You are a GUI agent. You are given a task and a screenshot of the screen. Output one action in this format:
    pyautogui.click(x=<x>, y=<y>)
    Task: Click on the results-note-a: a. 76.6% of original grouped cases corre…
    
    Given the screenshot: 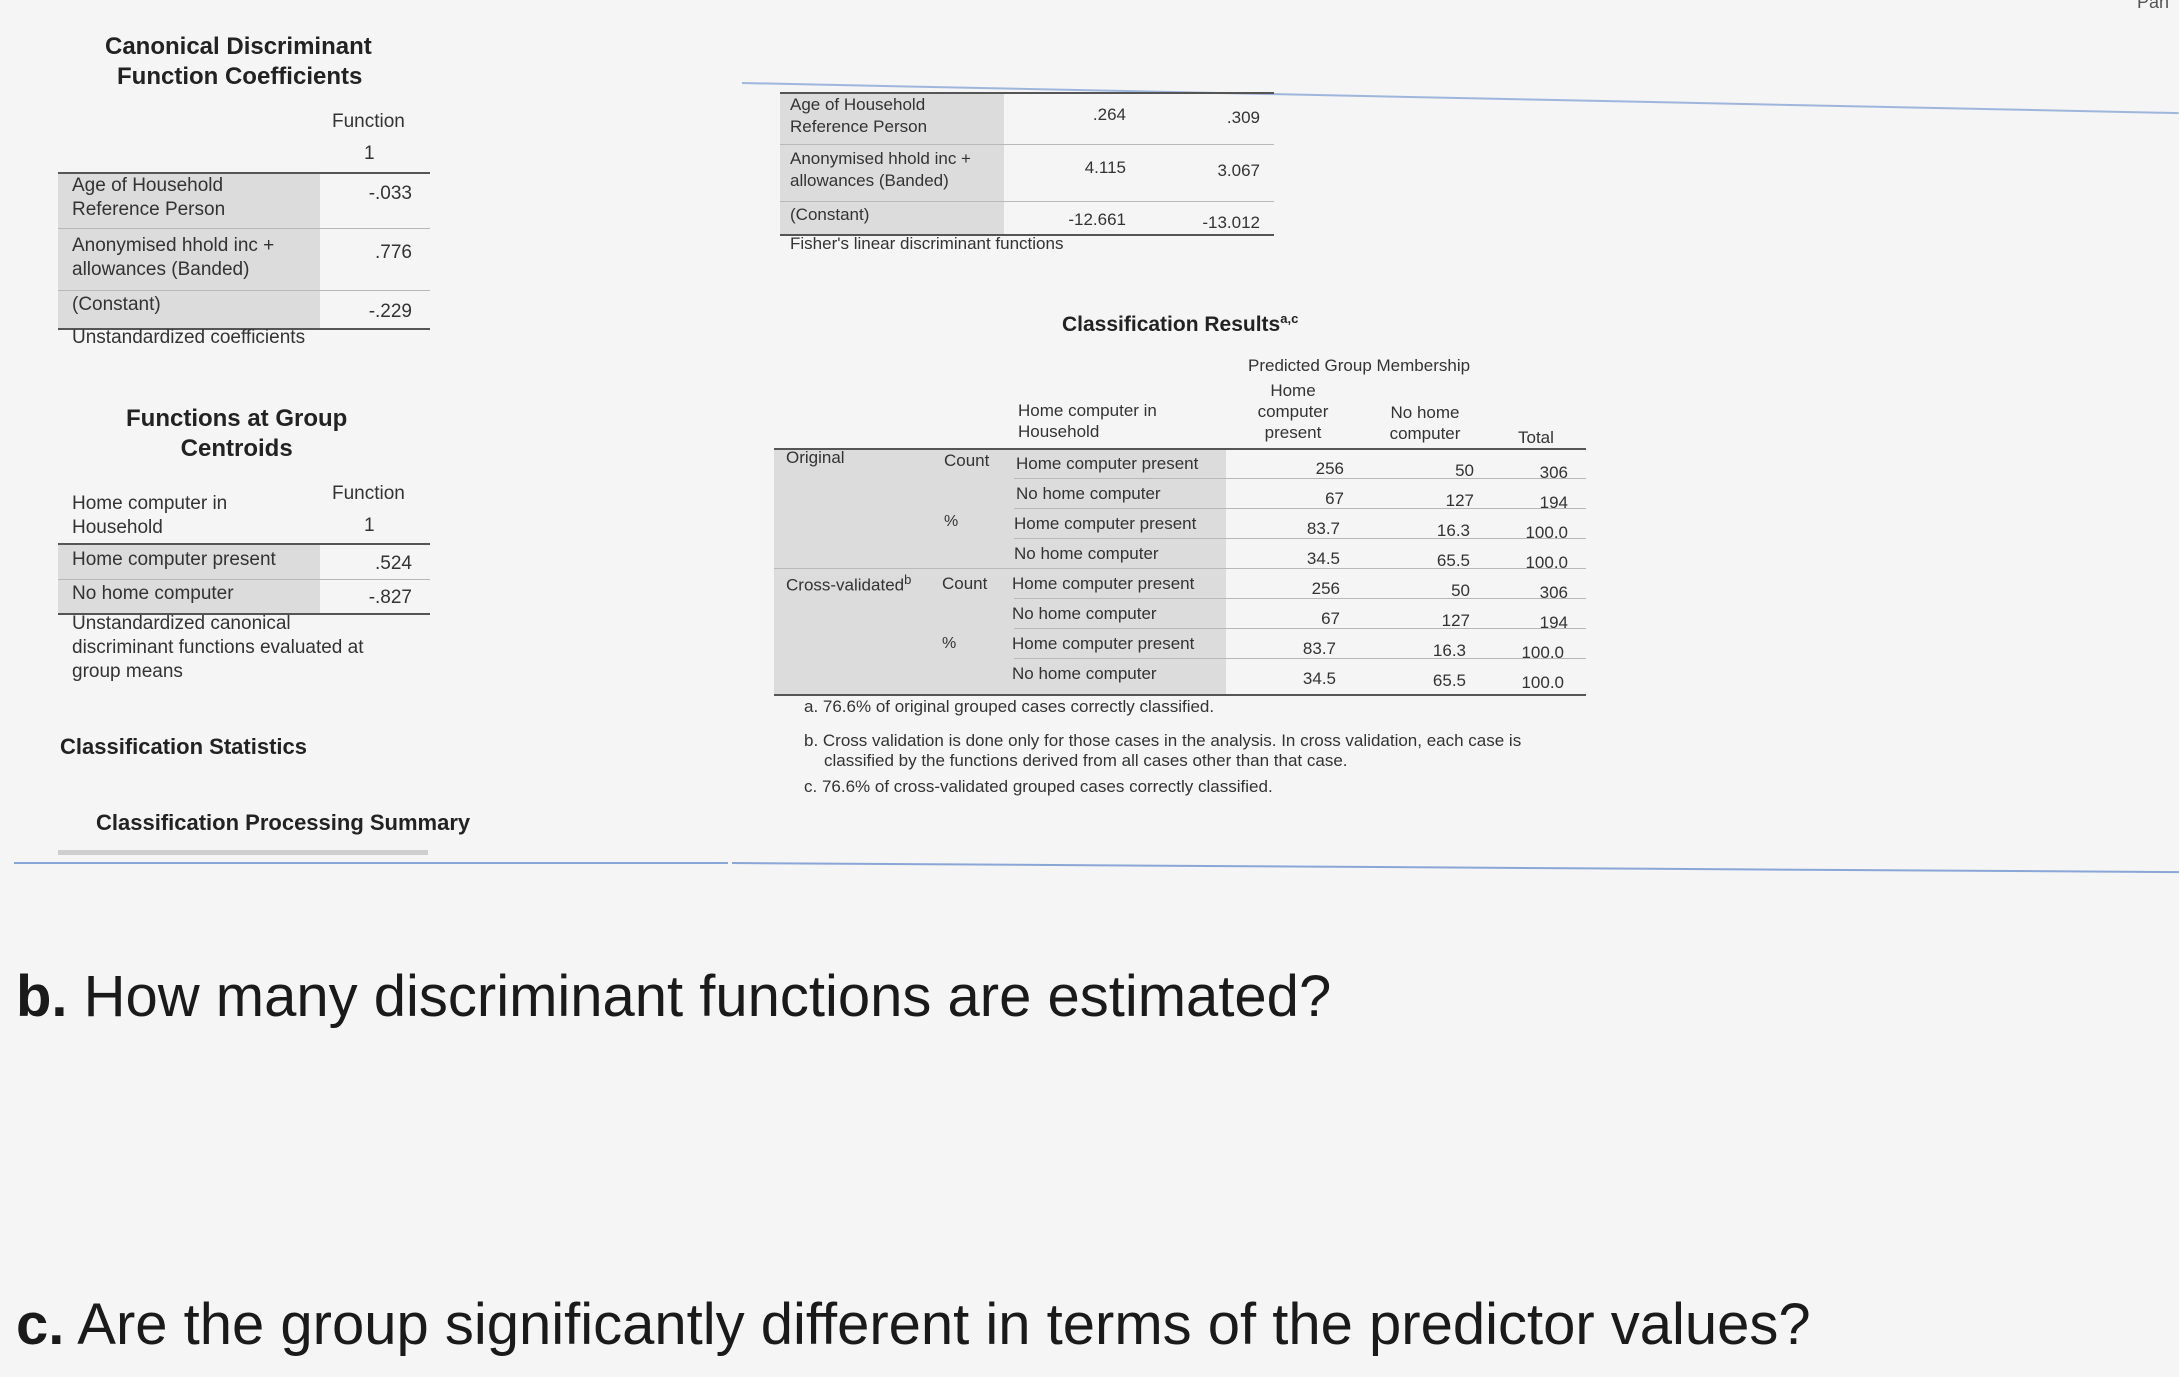 What is the action you would take?
    pyautogui.click(x=1009, y=706)
    